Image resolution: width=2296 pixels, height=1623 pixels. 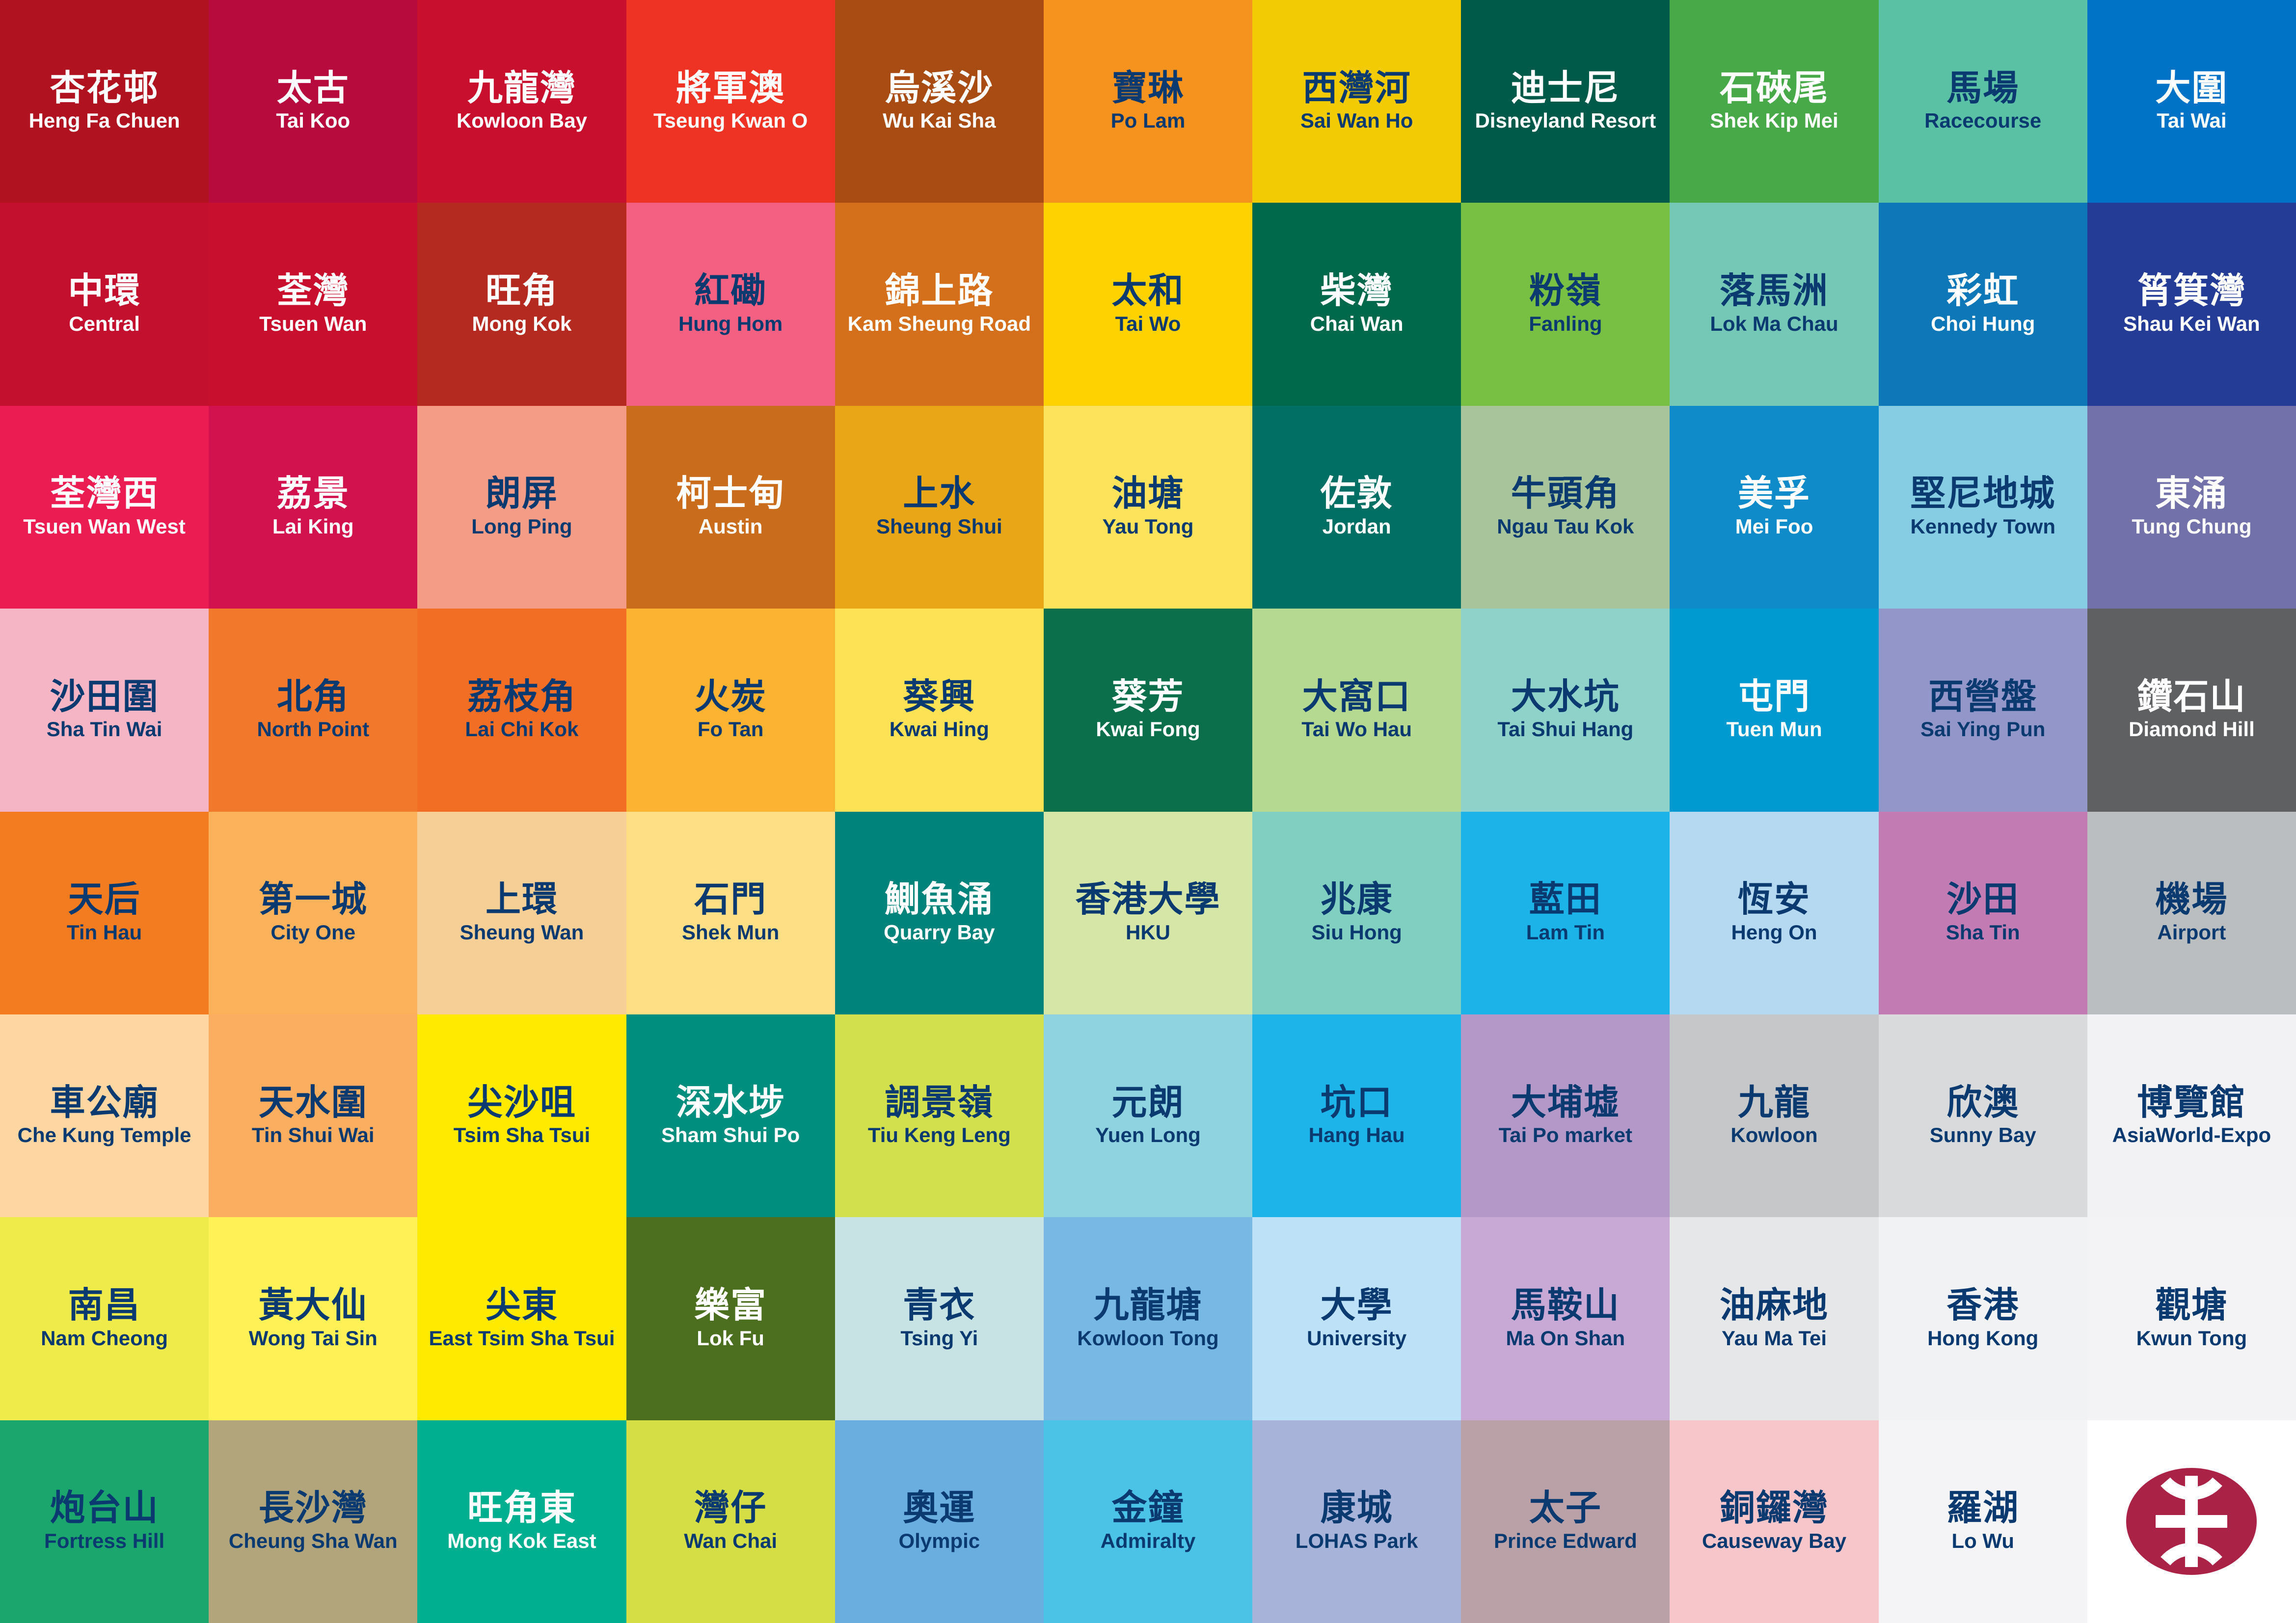 What do you see at coordinates (1356, 710) in the screenshot?
I see `station-tile-tai-wo-hau: 大窩口 Tai Wo Hau` at bounding box center [1356, 710].